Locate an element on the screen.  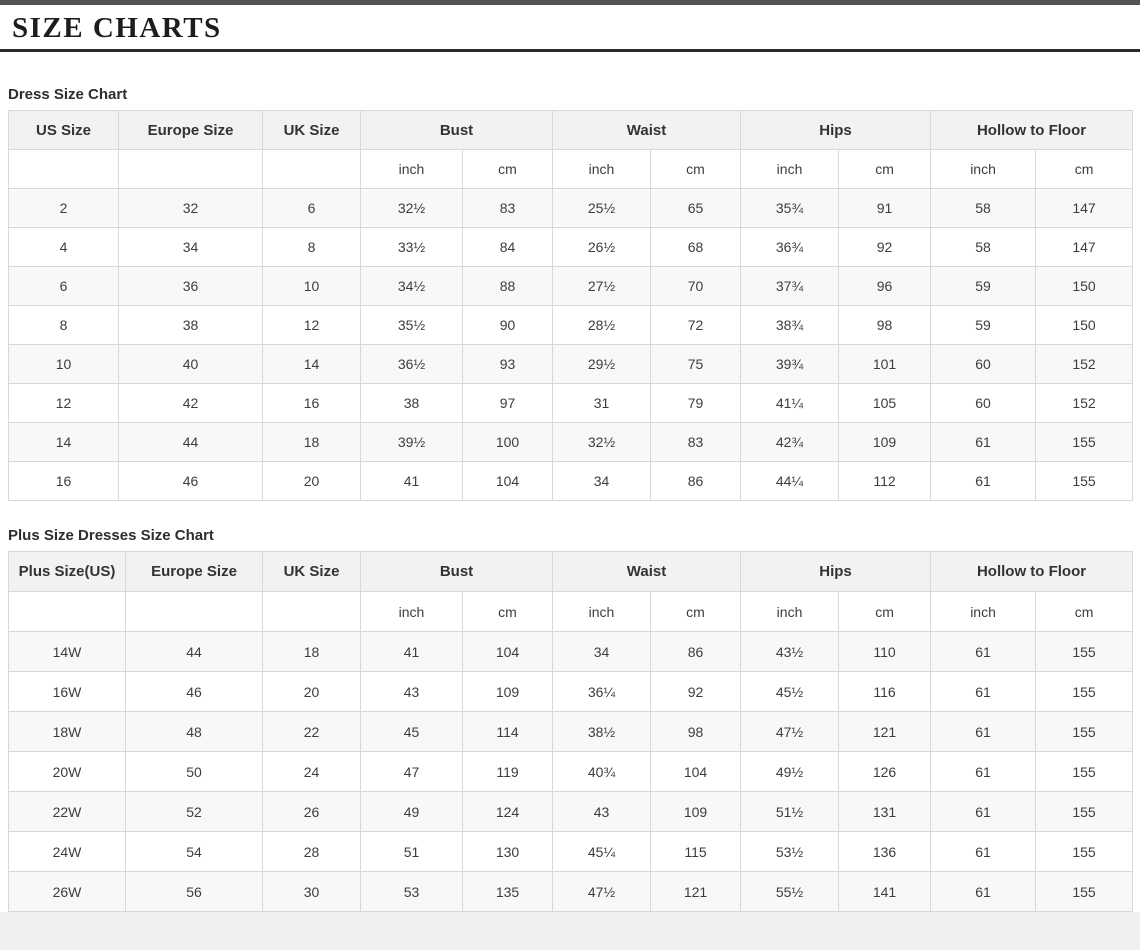
cell: 147 is located at coordinates (1084, 247).